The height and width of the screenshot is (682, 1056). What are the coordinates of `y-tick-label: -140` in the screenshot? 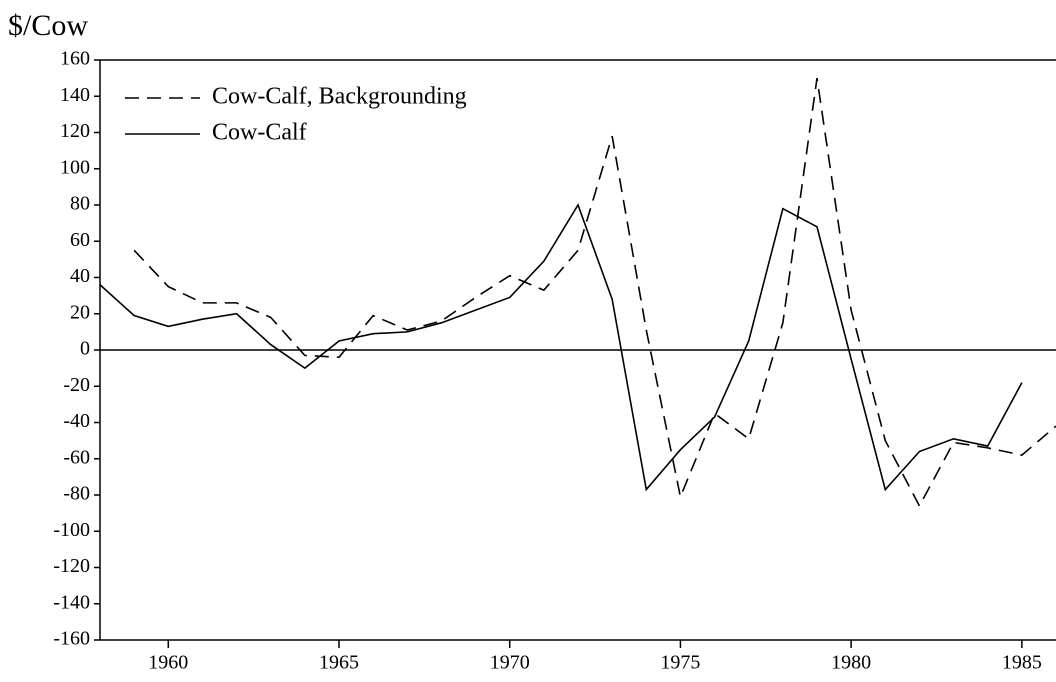 It's located at (71, 602).